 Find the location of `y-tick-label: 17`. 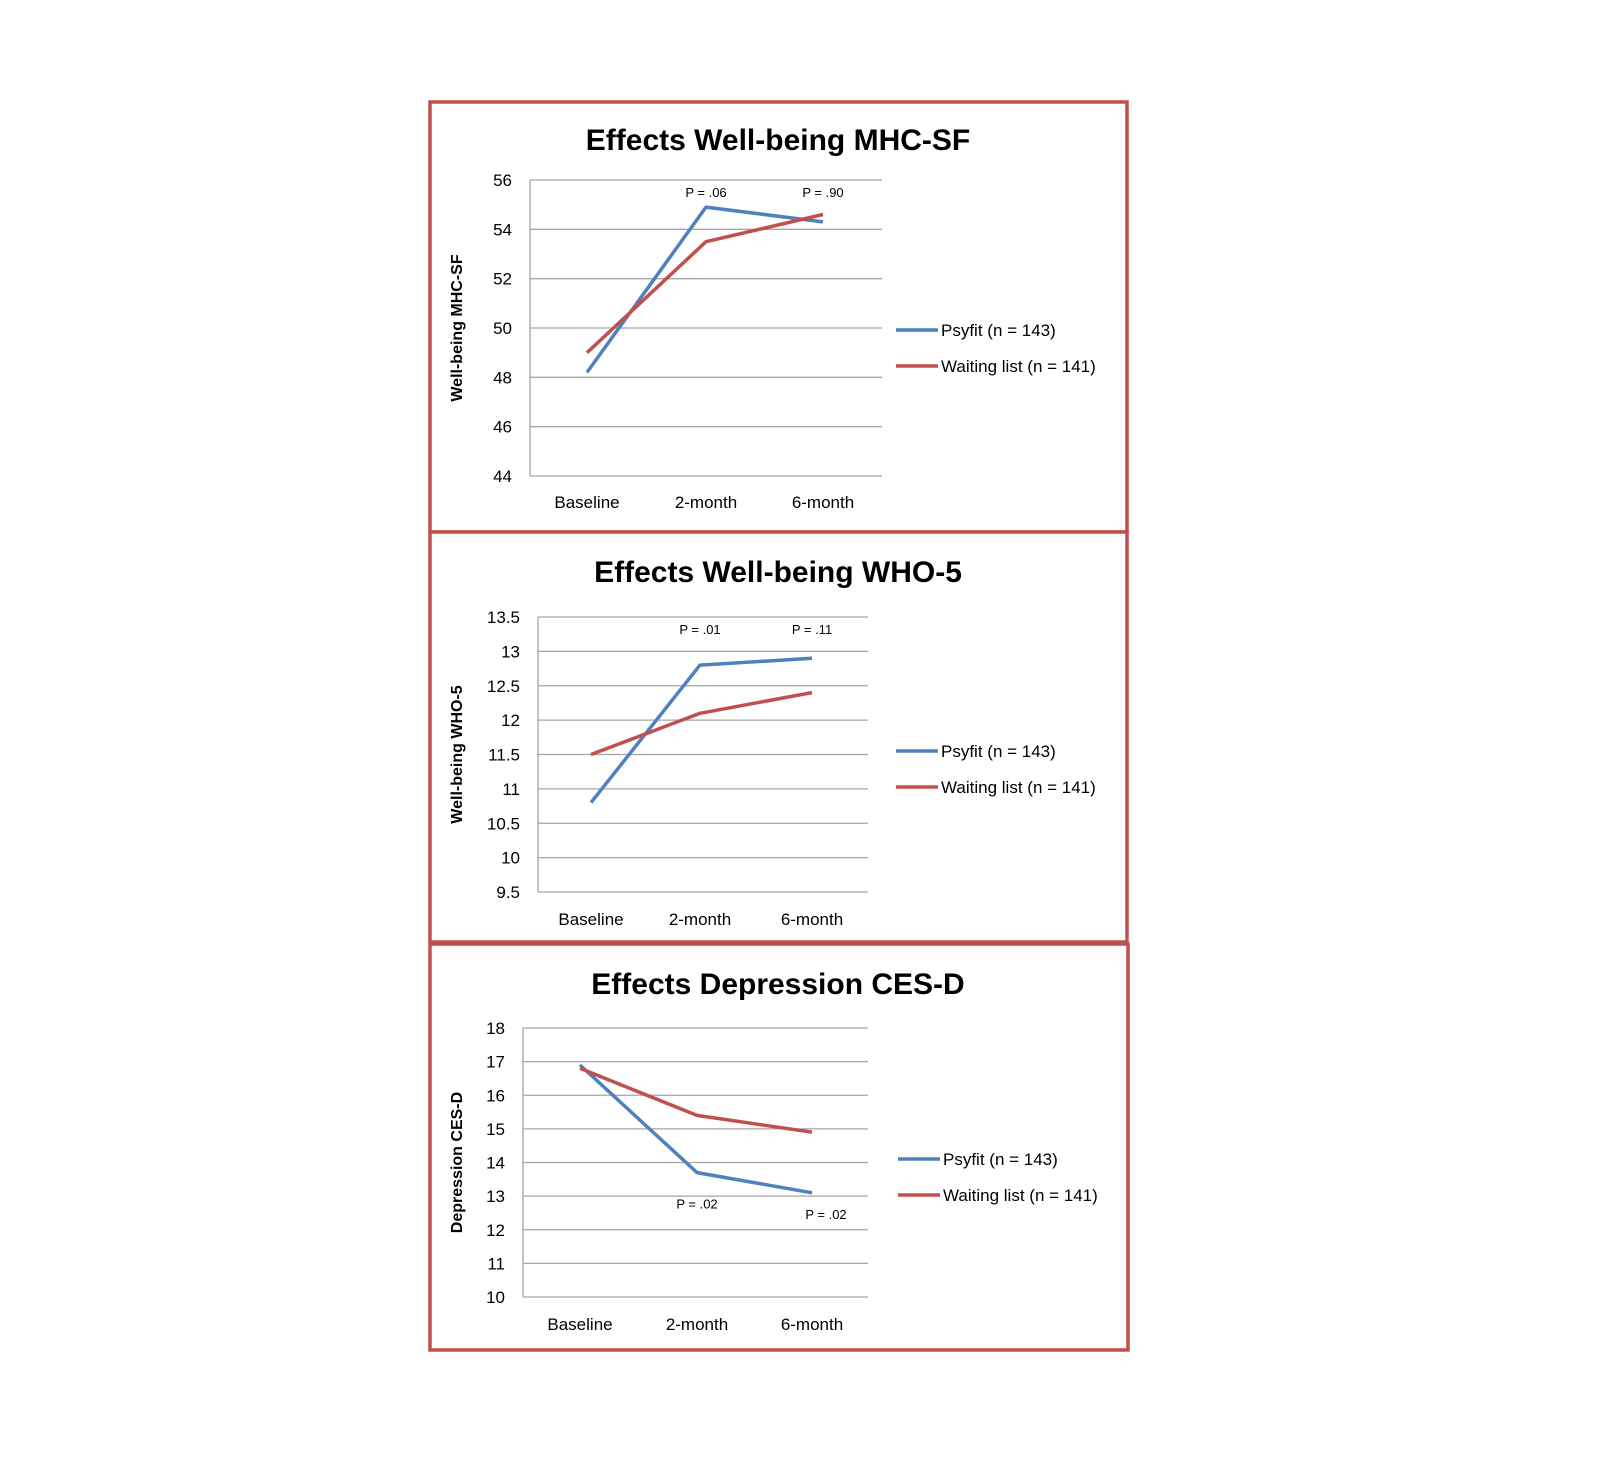

y-tick-label: 17 is located at coordinates (495, 1062).